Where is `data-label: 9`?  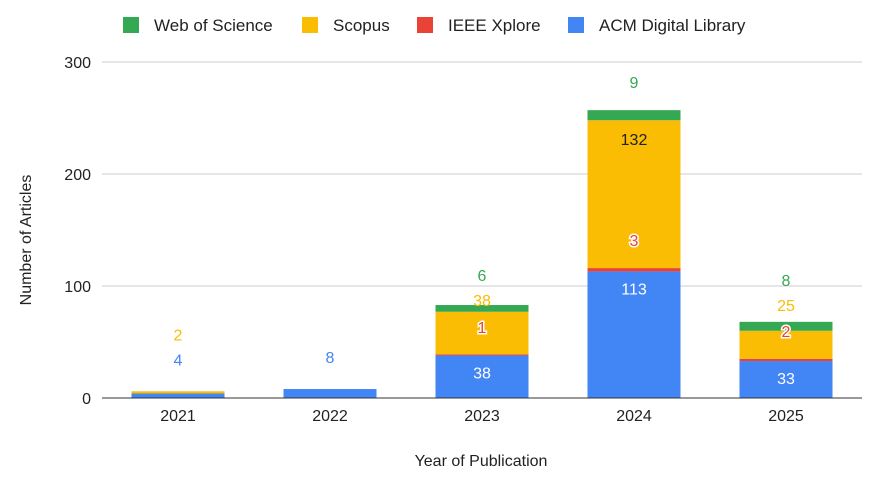
data-label: 9 is located at coordinates (634, 83).